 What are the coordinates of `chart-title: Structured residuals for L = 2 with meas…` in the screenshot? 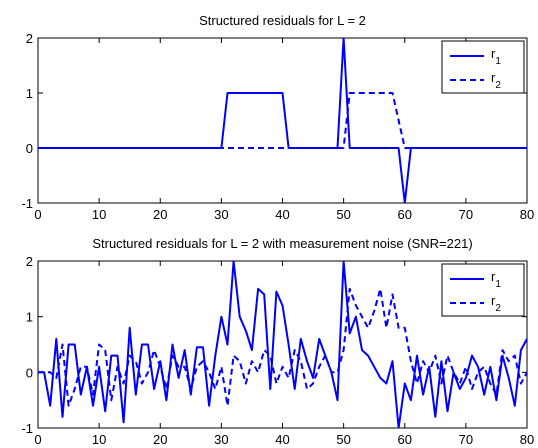 It's located at (282, 243).